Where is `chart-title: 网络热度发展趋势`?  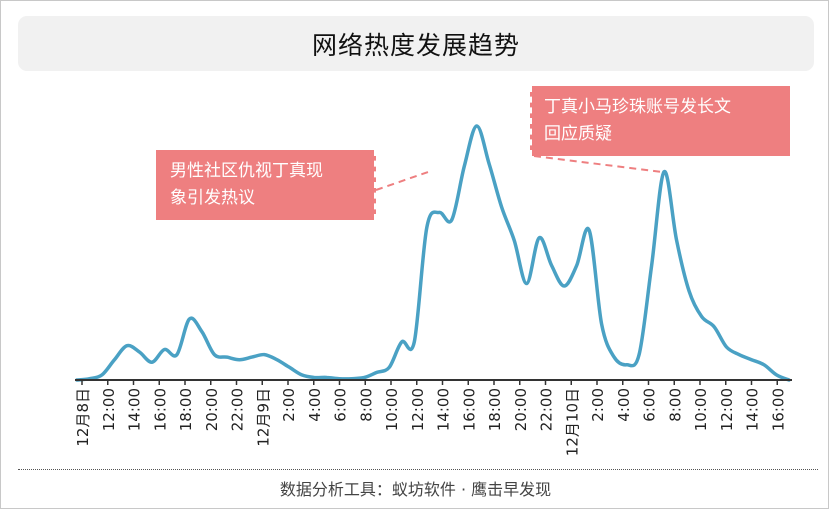
chart-title: 网络热度发展趋势 is located at coordinates (415, 45).